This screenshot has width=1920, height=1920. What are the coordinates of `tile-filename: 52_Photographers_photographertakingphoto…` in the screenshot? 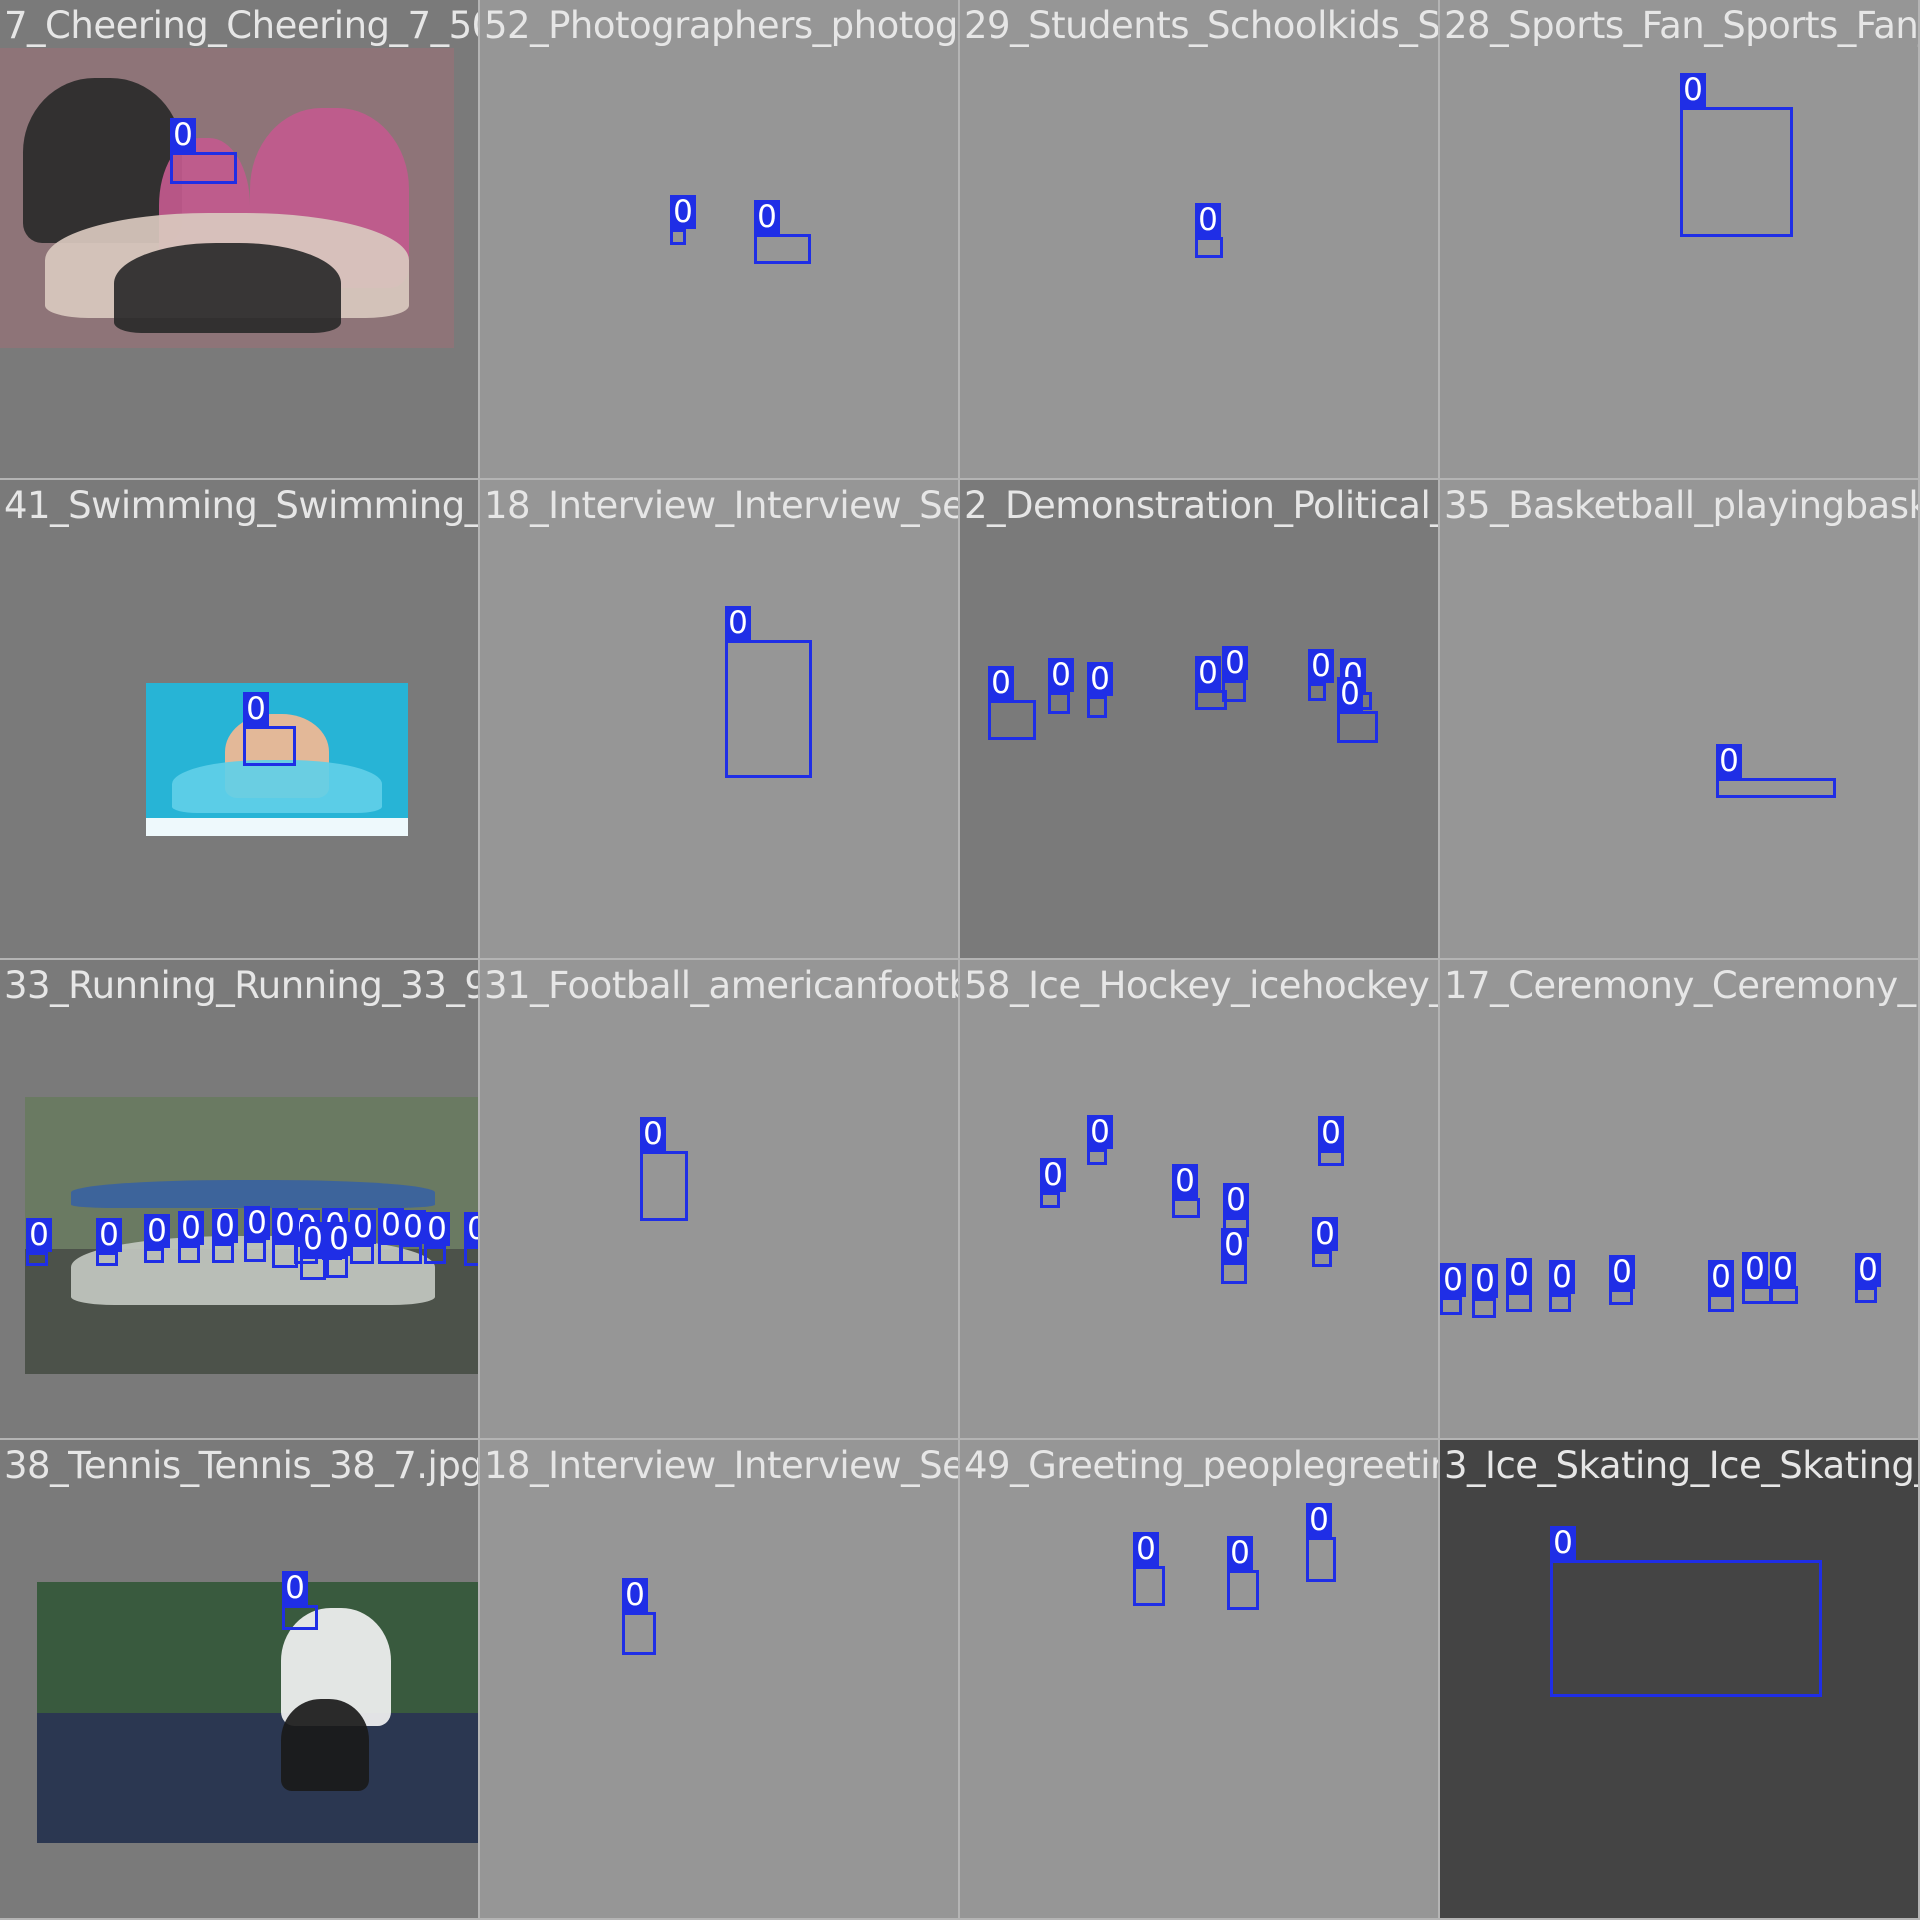 It's located at (721, 25).